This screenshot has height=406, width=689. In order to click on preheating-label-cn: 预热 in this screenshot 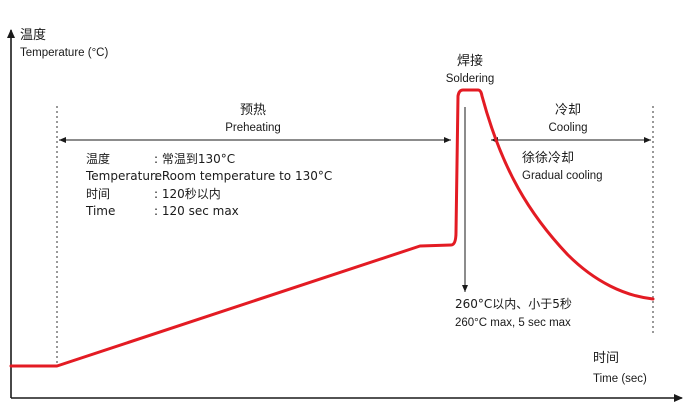, I will do `click(253, 110)`.